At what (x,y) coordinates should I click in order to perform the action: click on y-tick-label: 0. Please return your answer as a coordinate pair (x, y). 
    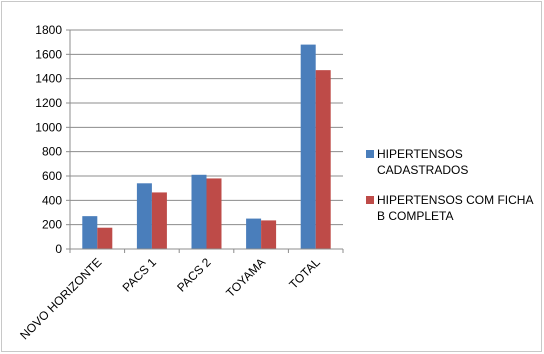
    Looking at the image, I should click on (58, 249).